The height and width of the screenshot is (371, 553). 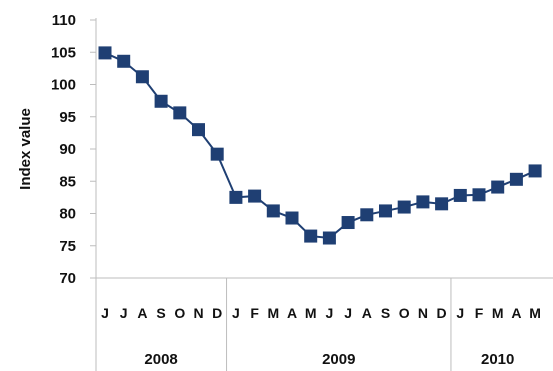 What do you see at coordinates (67, 278) in the screenshot?
I see `y-tick-label: 70` at bounding box center [67, 278].